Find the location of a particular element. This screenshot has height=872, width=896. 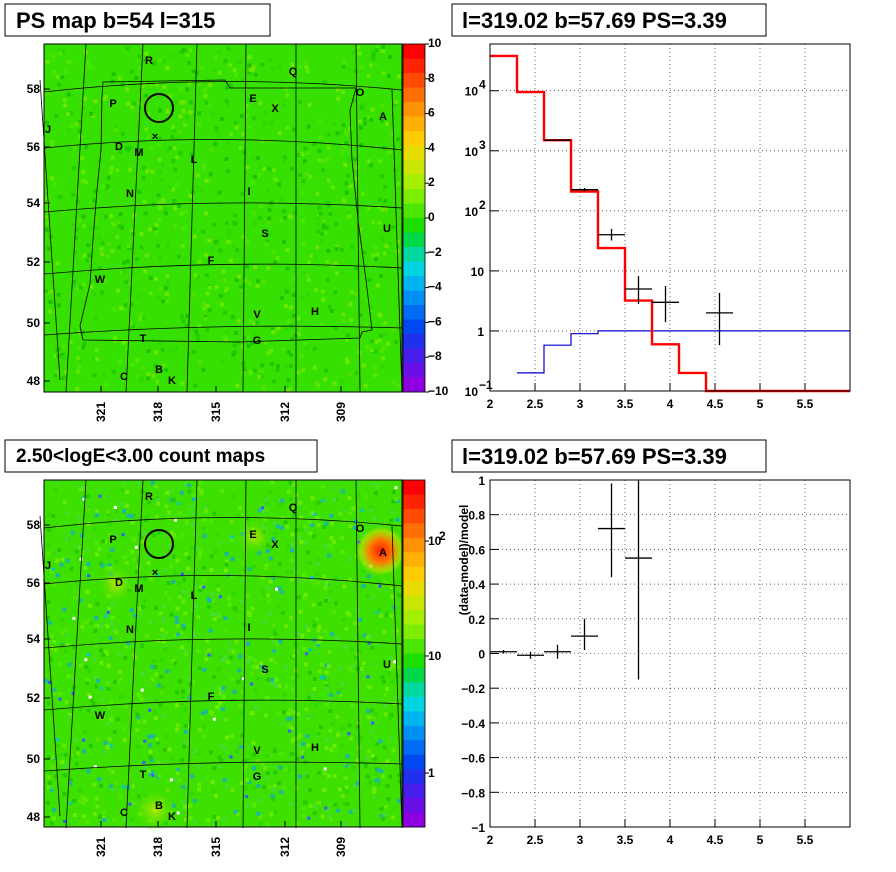

x-tick-label: 5 is located at coordinates (760, 404).